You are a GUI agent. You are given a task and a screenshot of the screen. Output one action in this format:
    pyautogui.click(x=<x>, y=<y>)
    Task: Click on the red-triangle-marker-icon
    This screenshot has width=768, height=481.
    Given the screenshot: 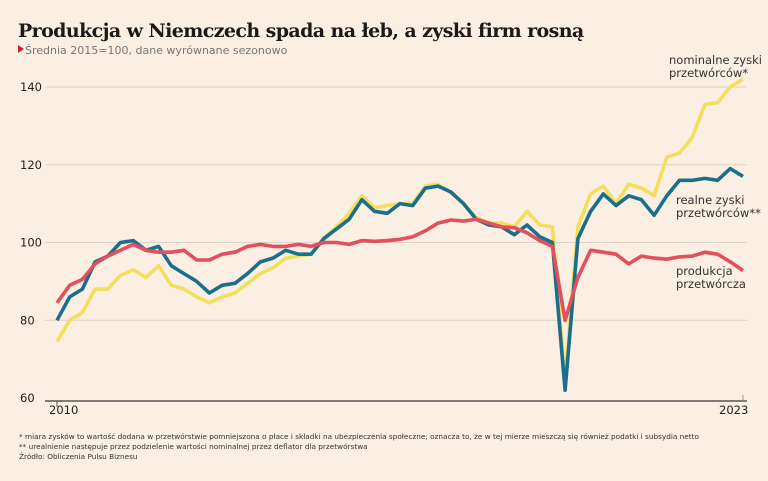 What is the action you would take?
    pyautogui.click(x=21, y=49)
    